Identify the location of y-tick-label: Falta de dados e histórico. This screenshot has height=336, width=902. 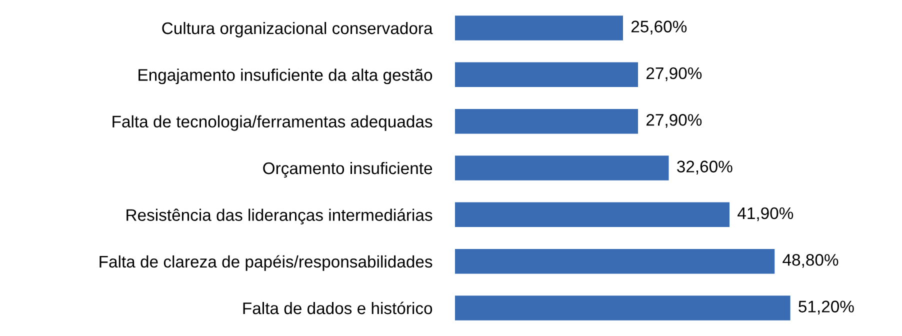
(337, 308).